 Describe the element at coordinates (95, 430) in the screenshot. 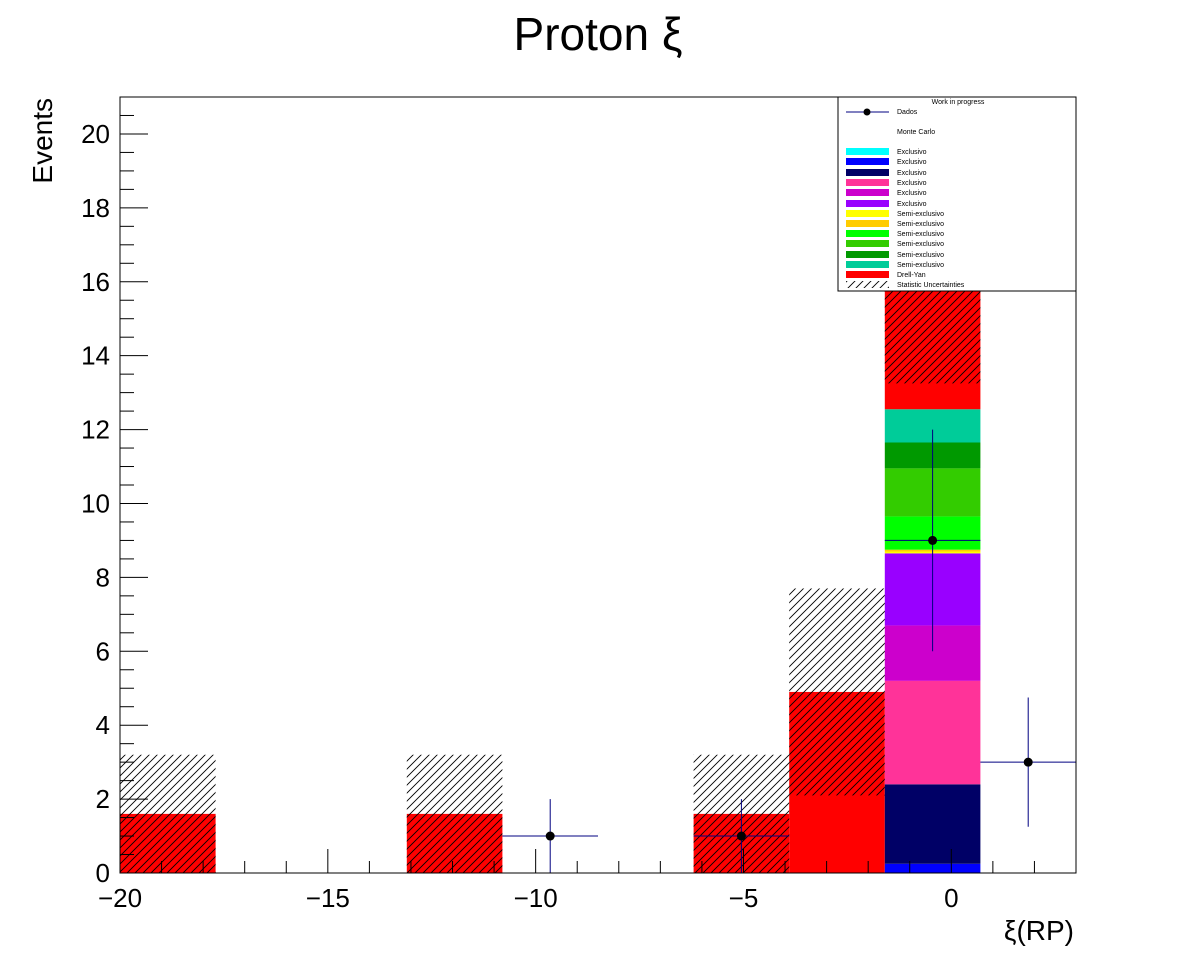

I see `y-tick-label: 12` at that location.